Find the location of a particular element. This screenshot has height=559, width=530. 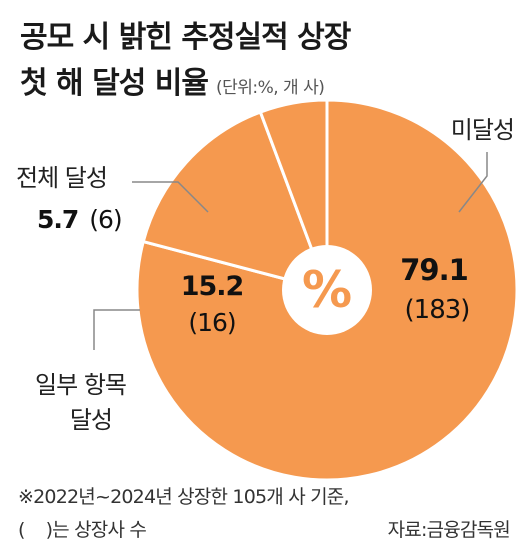

source-label: 자료:금융감독원 is located at coordinates (449, 530).